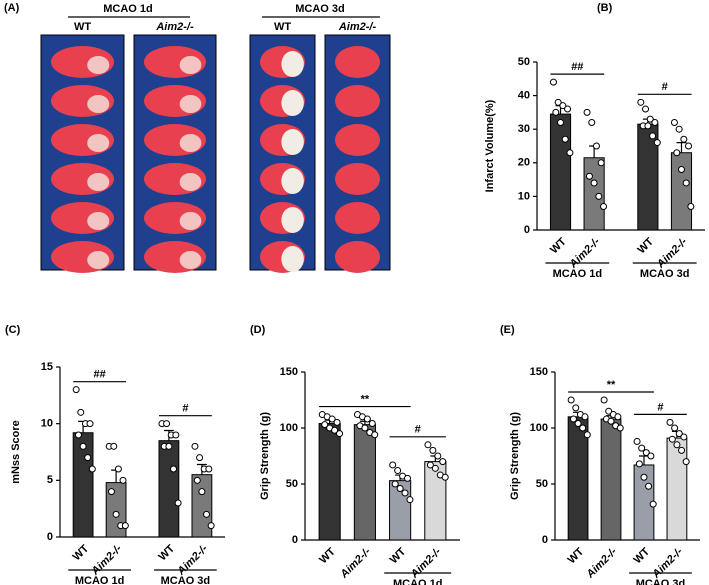 Image resolution: width=709 pixels, height=585 pixels. I want to click on group-title: MCAO 3d, so click(320, 9).